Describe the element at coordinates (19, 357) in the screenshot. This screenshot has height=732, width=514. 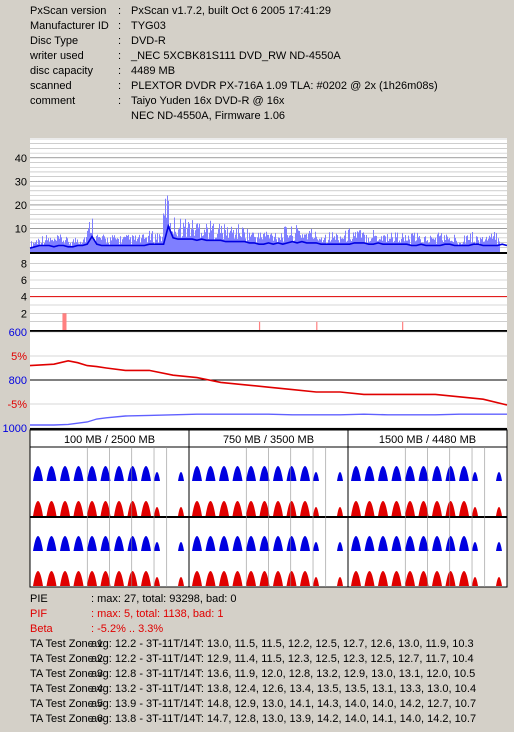
I see `y-tick-label: 5%` at that location.